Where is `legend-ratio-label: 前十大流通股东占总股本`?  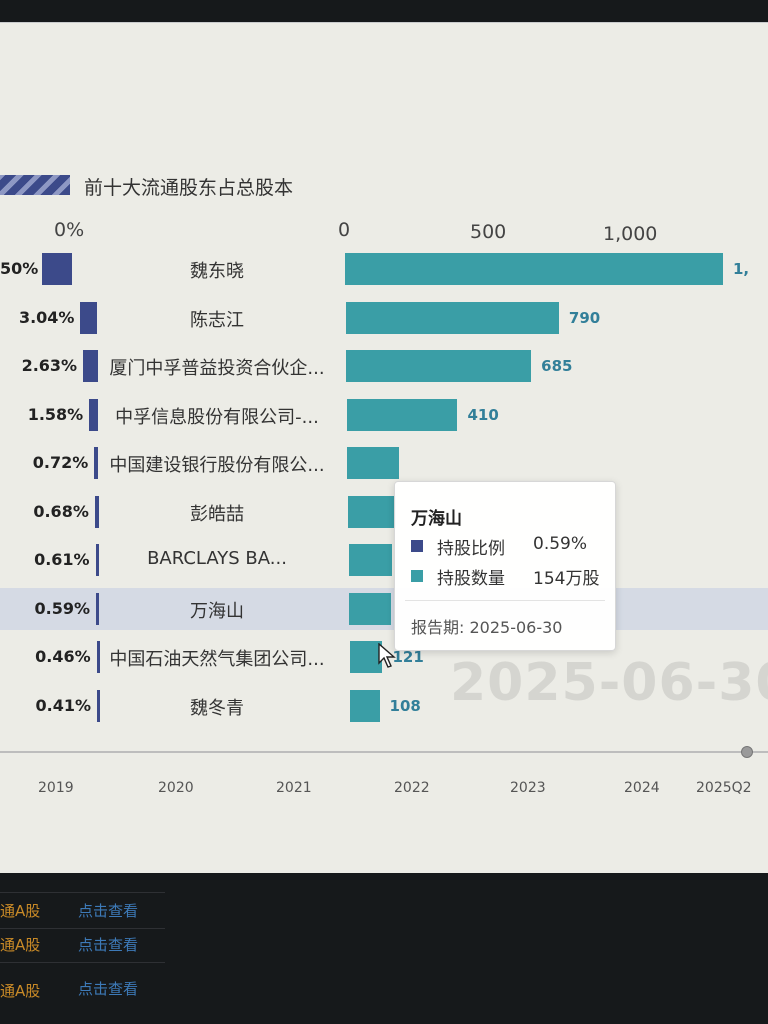 legend-ratio-label: 前十大流通股东占总股本 is located at coordinates (189, 188).